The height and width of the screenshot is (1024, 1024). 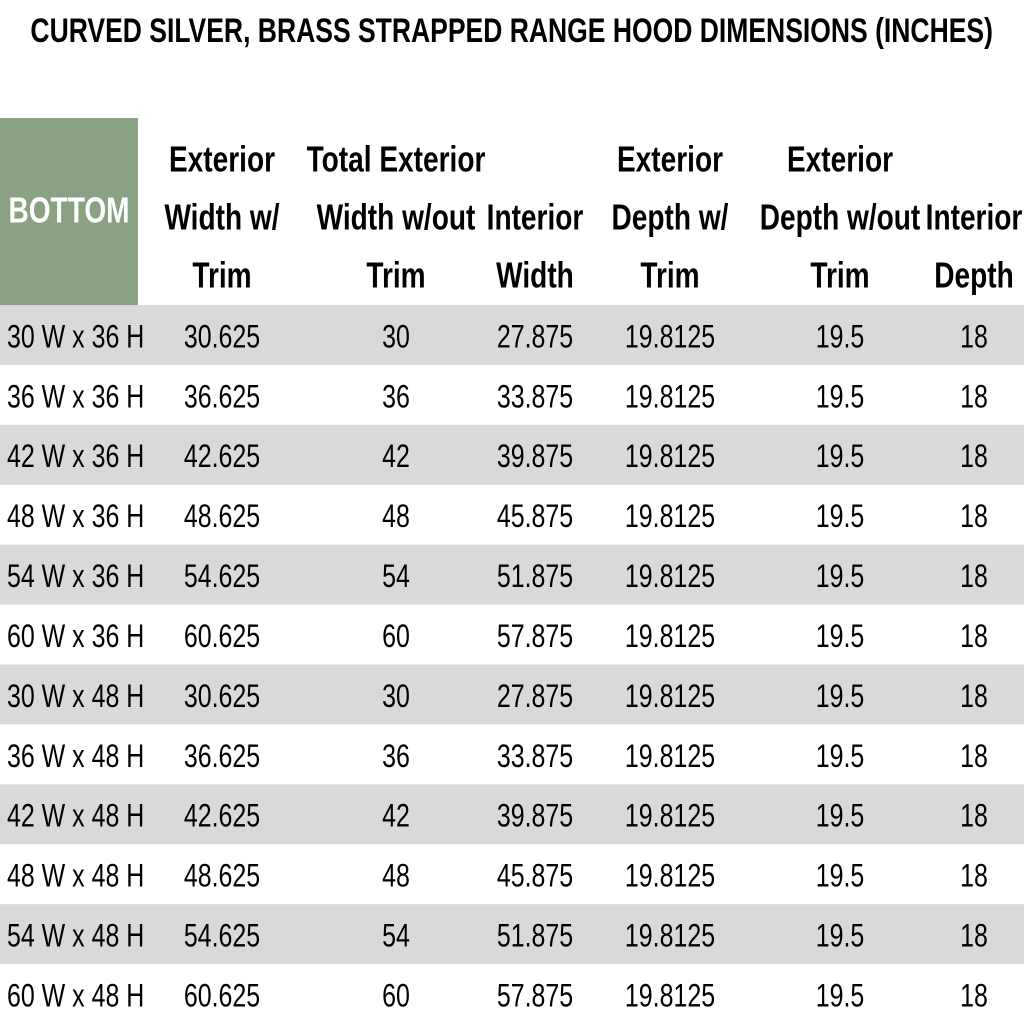 What do you see at coordinates (221, 217) in the screenshot?
I see `column-header: Width w/` at bounding box center [221, 217].